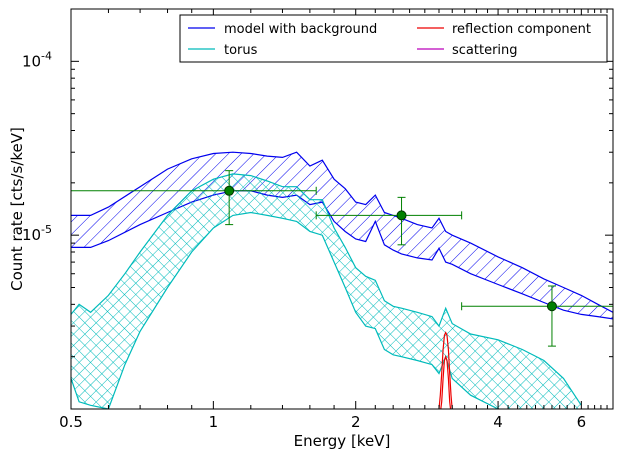 The width and height of the screenshot is (624, 459). What do you see at coordinates (17, 209) in the screenshot?
I see `y-axis-label: Count rate [cts/s/keV]` at bounding box center [17, 209].